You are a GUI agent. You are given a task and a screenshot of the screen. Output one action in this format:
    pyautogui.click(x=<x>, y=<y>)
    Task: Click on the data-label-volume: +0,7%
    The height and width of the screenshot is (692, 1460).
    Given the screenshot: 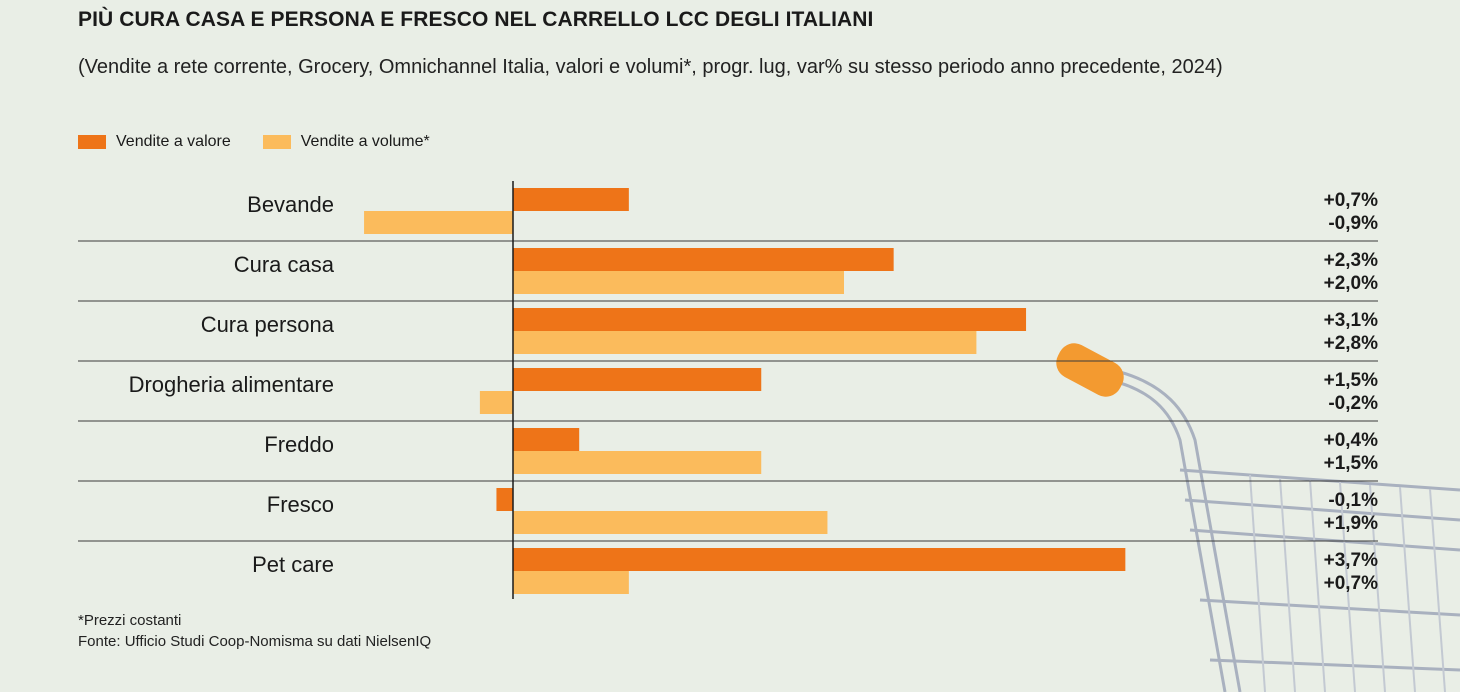 What is the action you would take?
    pyautogui.click(x=1351, y=583)
    